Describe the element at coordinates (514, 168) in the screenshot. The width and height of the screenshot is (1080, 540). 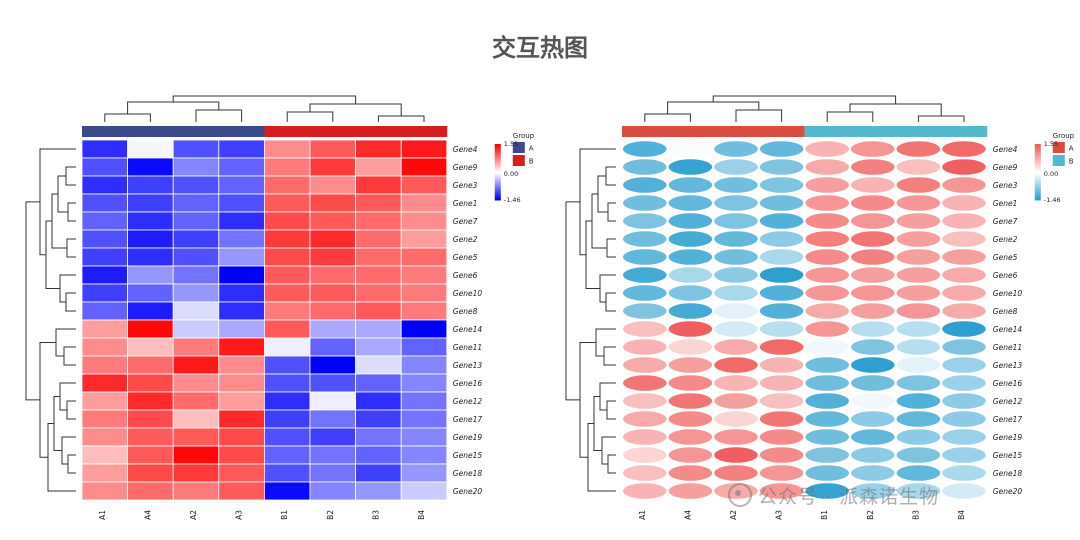
I see `legend: Group AB 1.55 0.00 -1.46` at that location.